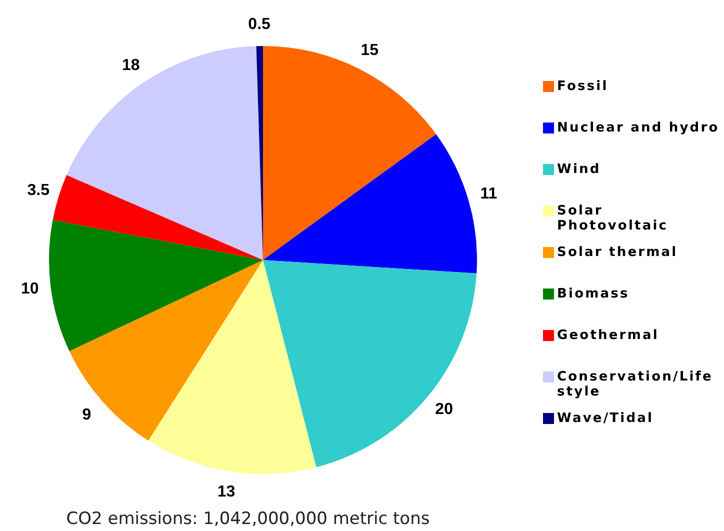 This screenshot has height=531, width=724. Describe the element at coordinates (259, 25) in the screenshot. I see `data-label: 0.5` at that location.